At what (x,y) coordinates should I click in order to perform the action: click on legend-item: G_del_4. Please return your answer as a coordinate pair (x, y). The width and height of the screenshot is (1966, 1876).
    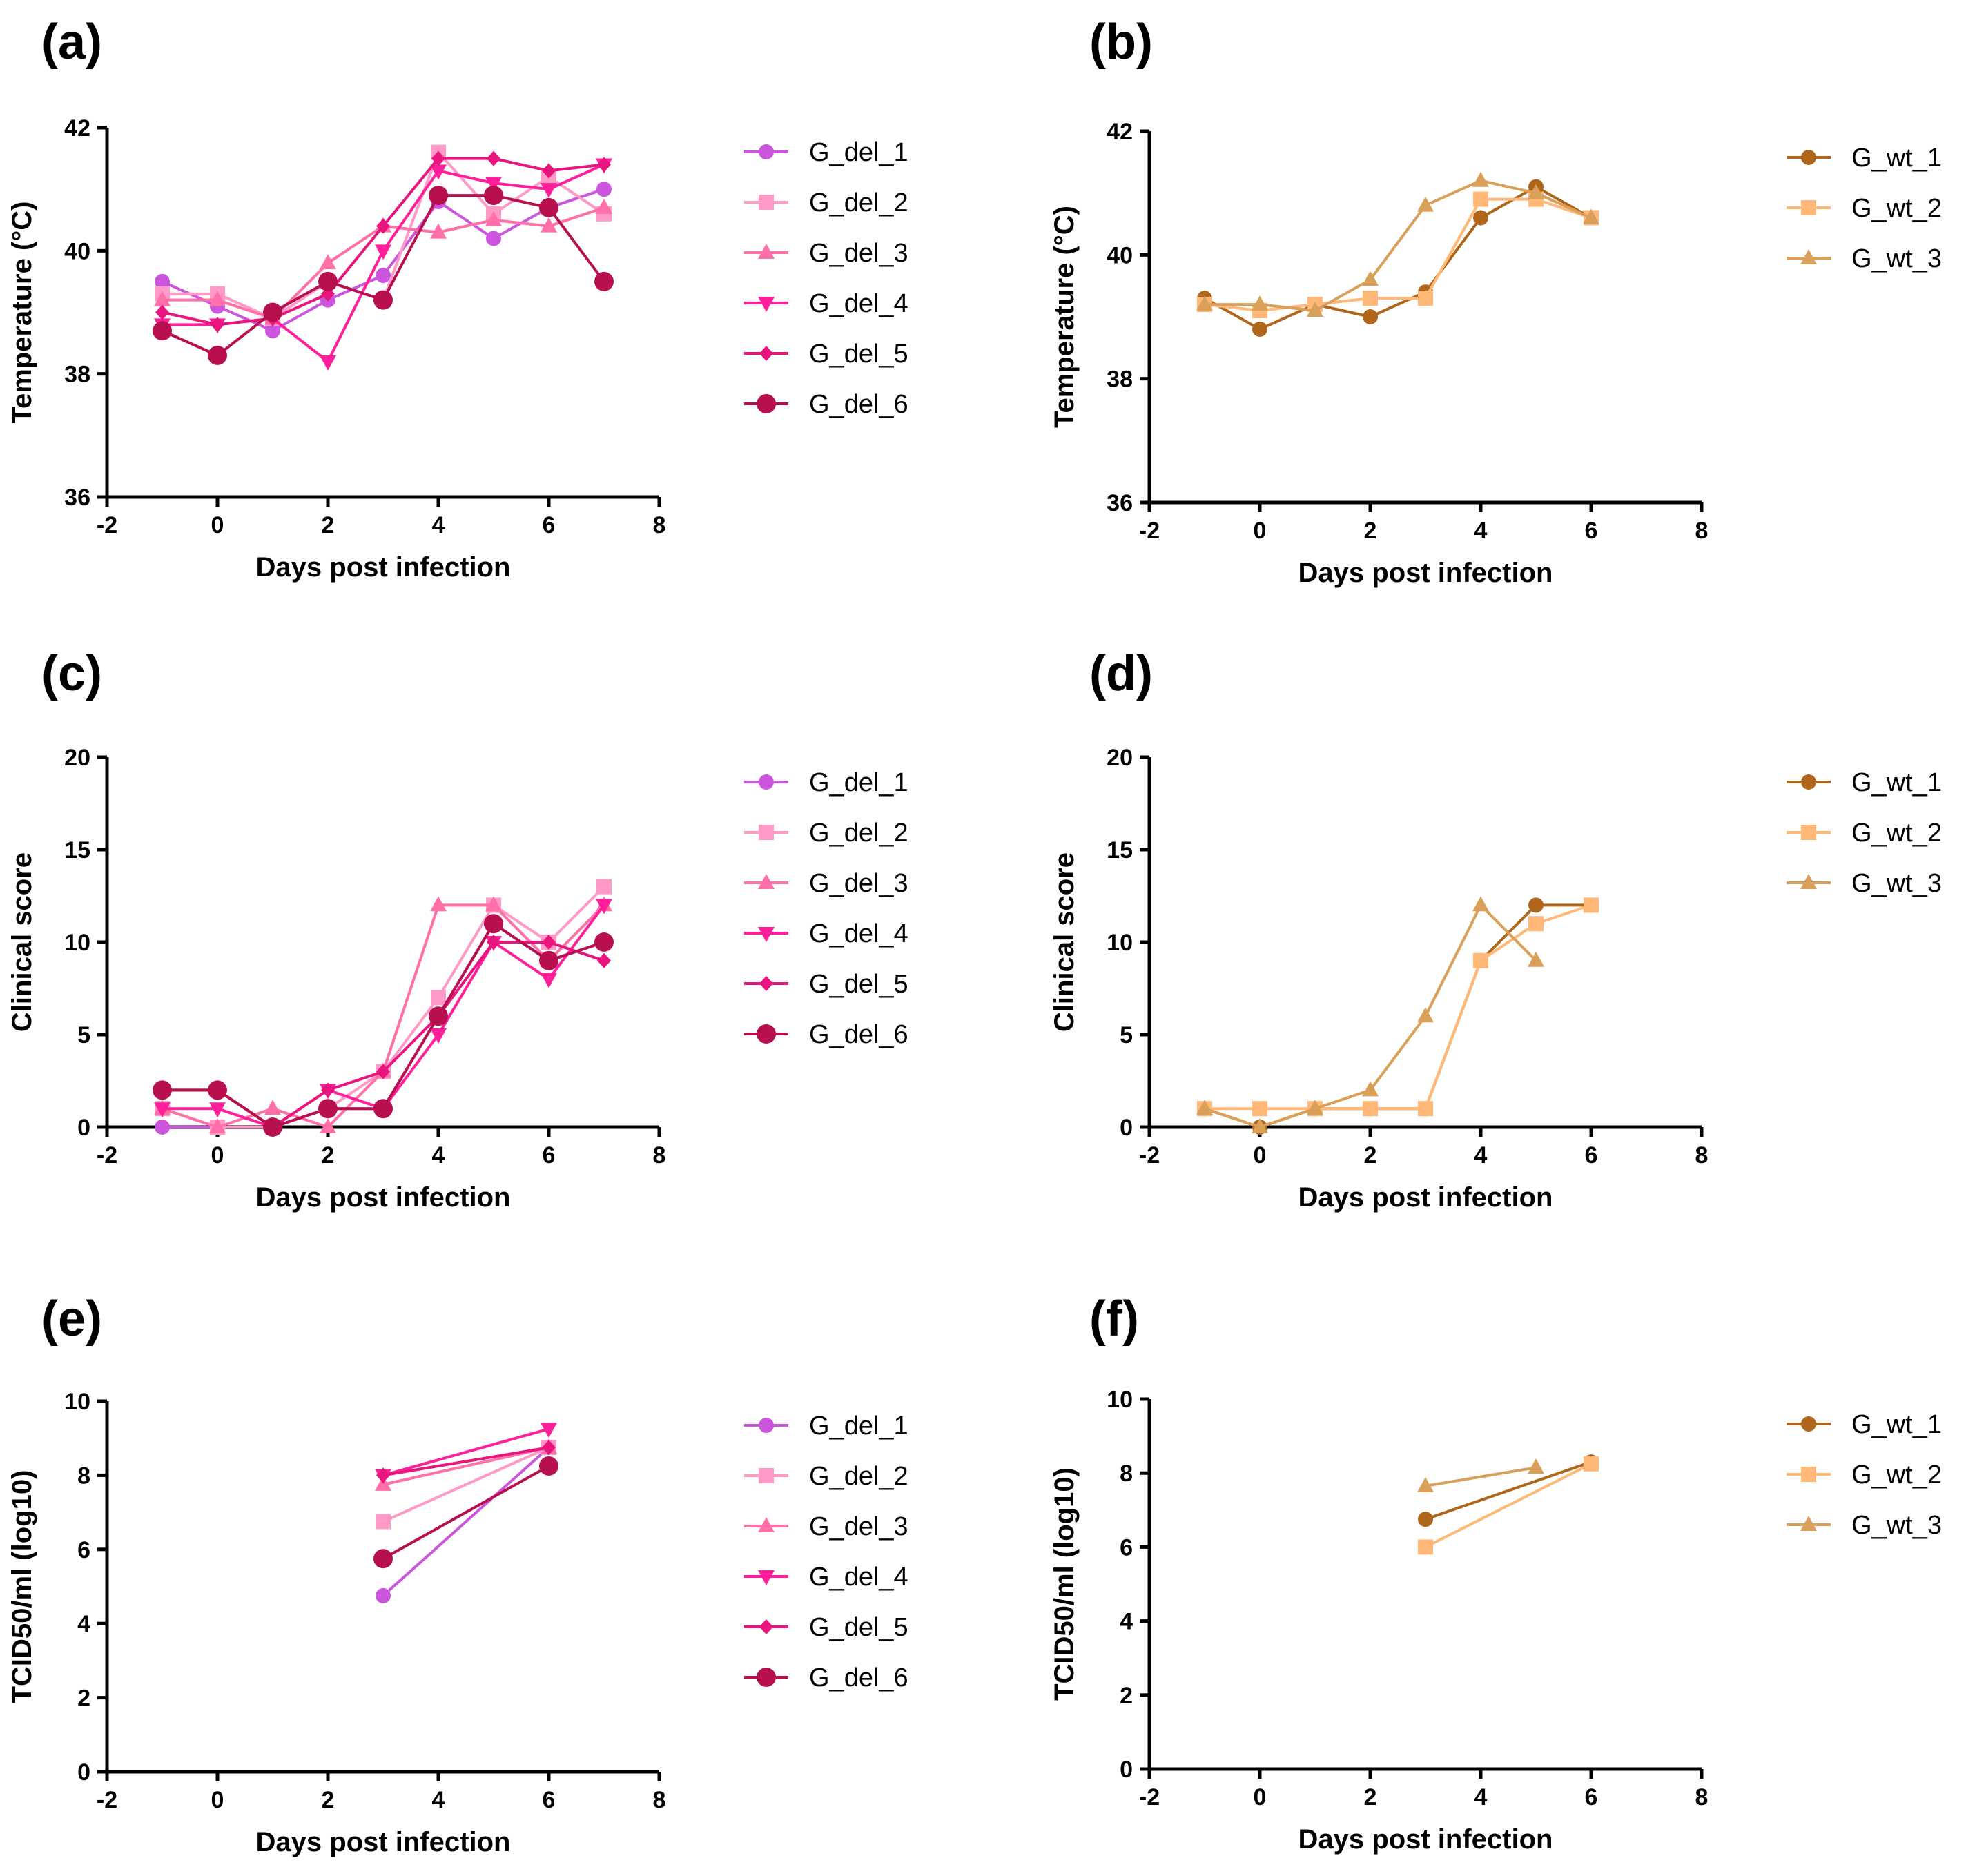
    Looking at the image, I should click on (826, 934).